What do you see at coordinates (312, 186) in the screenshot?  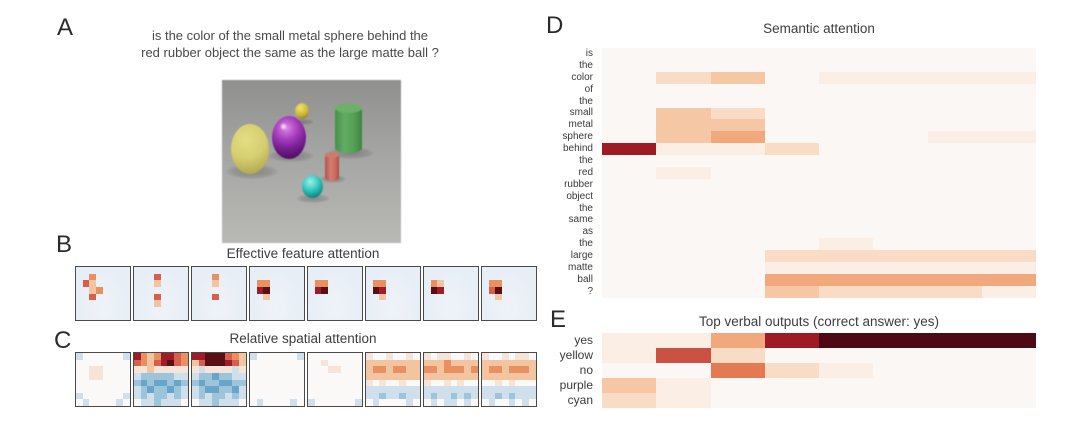 I see `small-cyan-metal-sphere` at bounding box center [312, 186].